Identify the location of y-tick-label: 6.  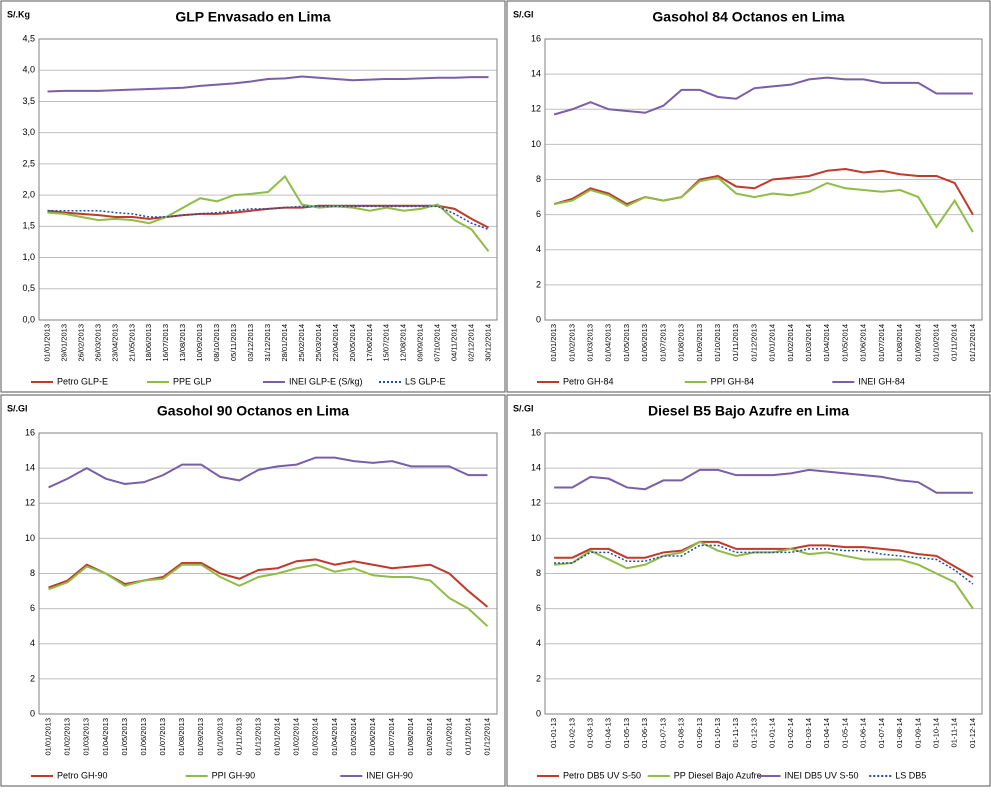
(32, 608).